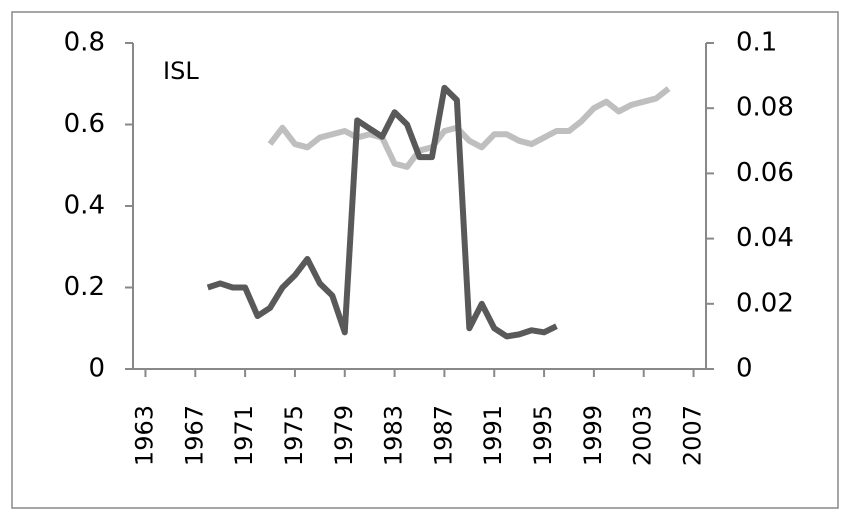  What do you see at coordinates (765, 173) in the screenshot?
I see `y2-tick-label: 0.06` at bounding box center [765, 173].